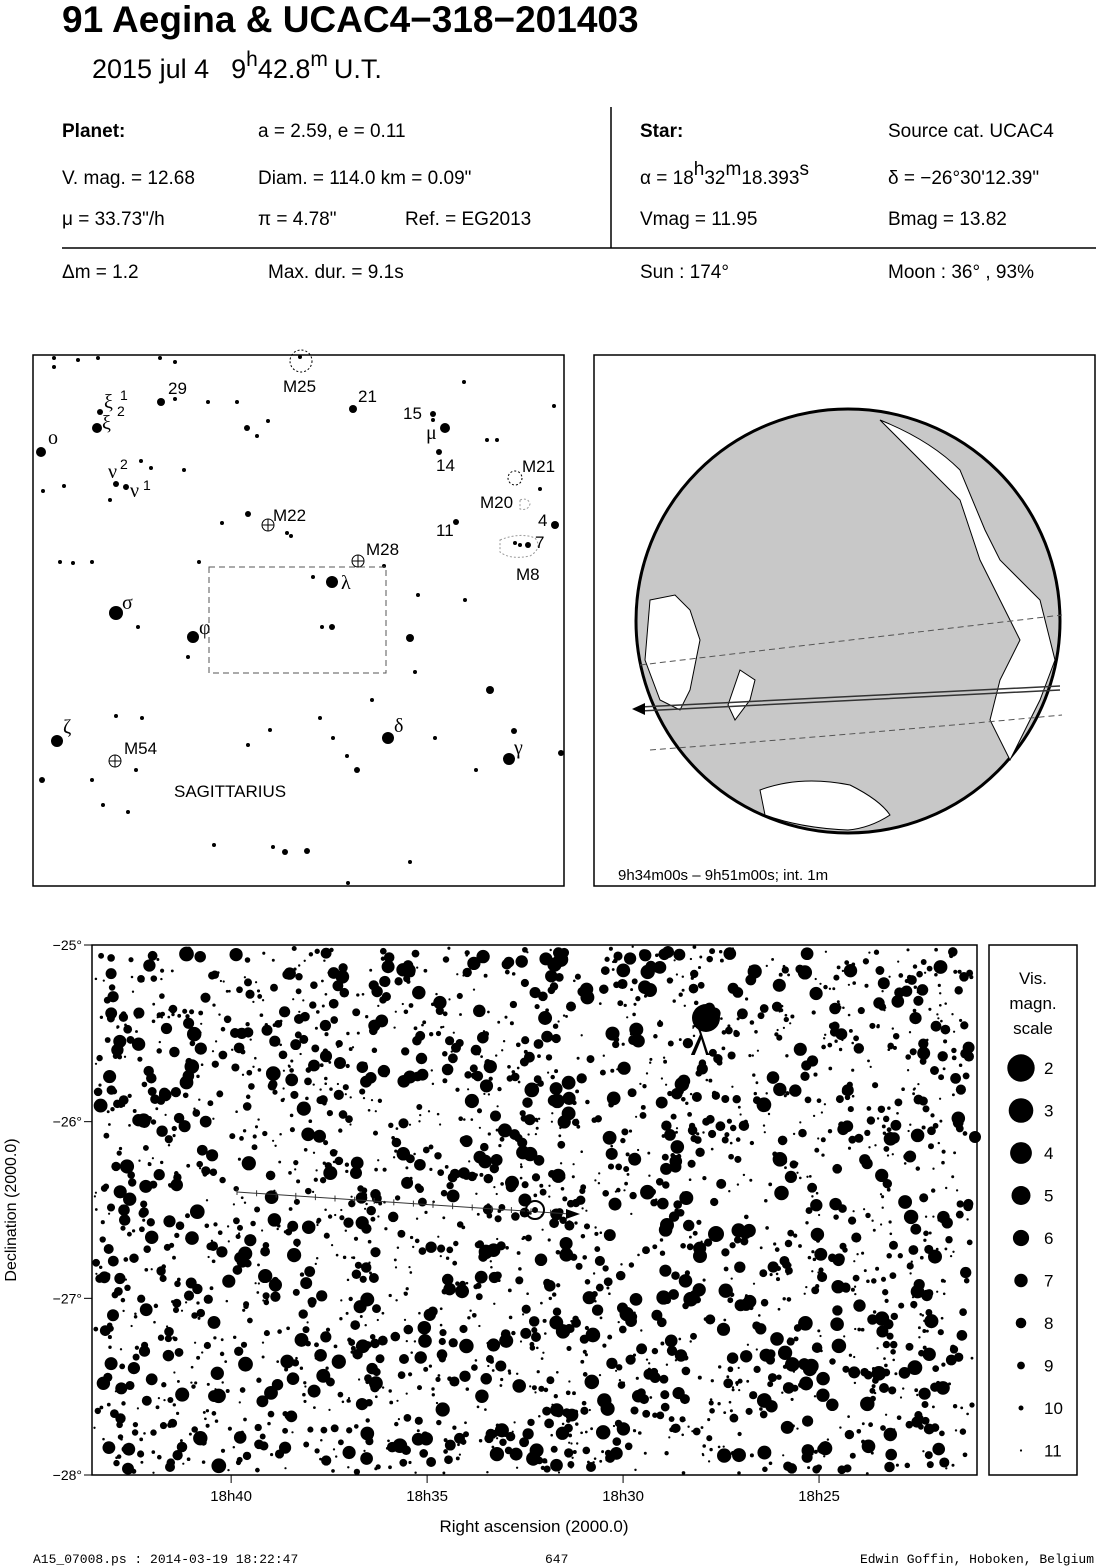 The width and height of the screenshot is (1096, 1568). Describe the element at coordinates (134, 491) in the screenshot. I see `star-label: ν` at that location.